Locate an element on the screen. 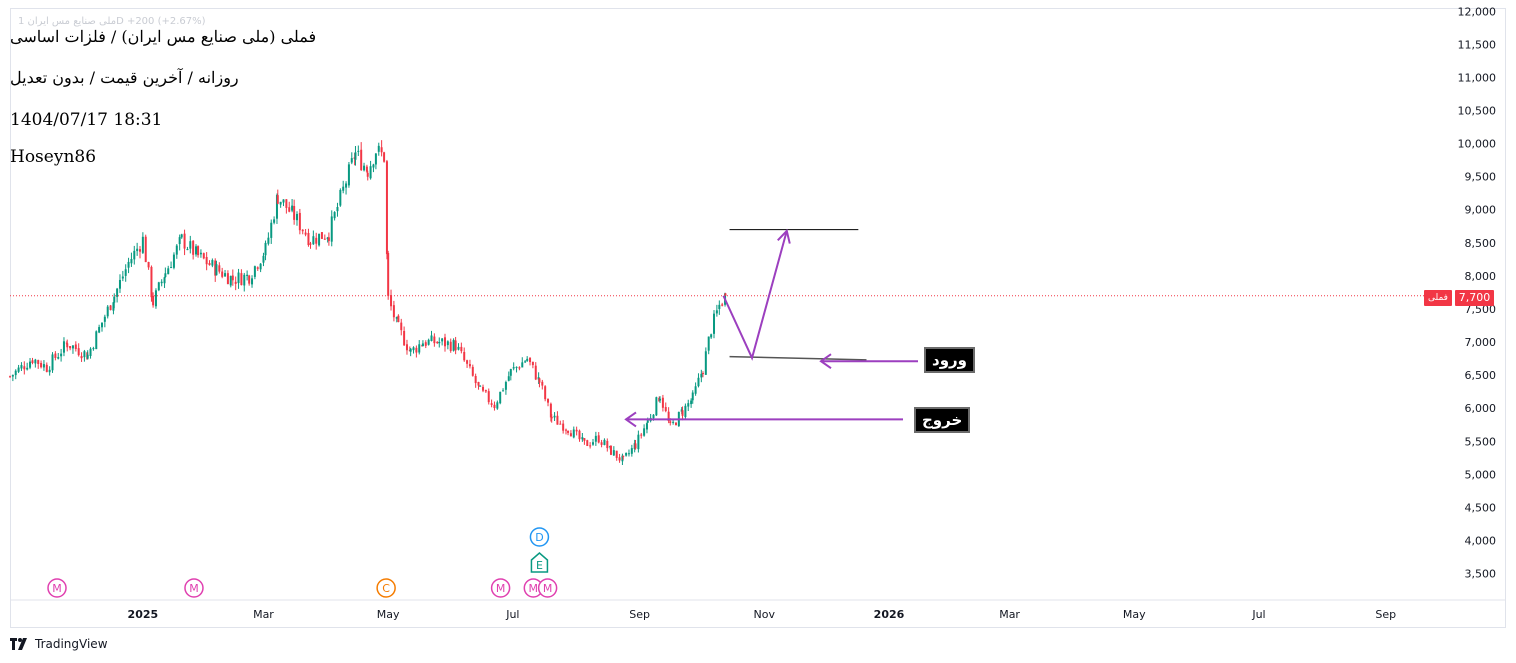 Image resolution: width=1516 pixels, height=663 pixels. y-tick-label: 5,000 is located at coordinates (1481, 474).